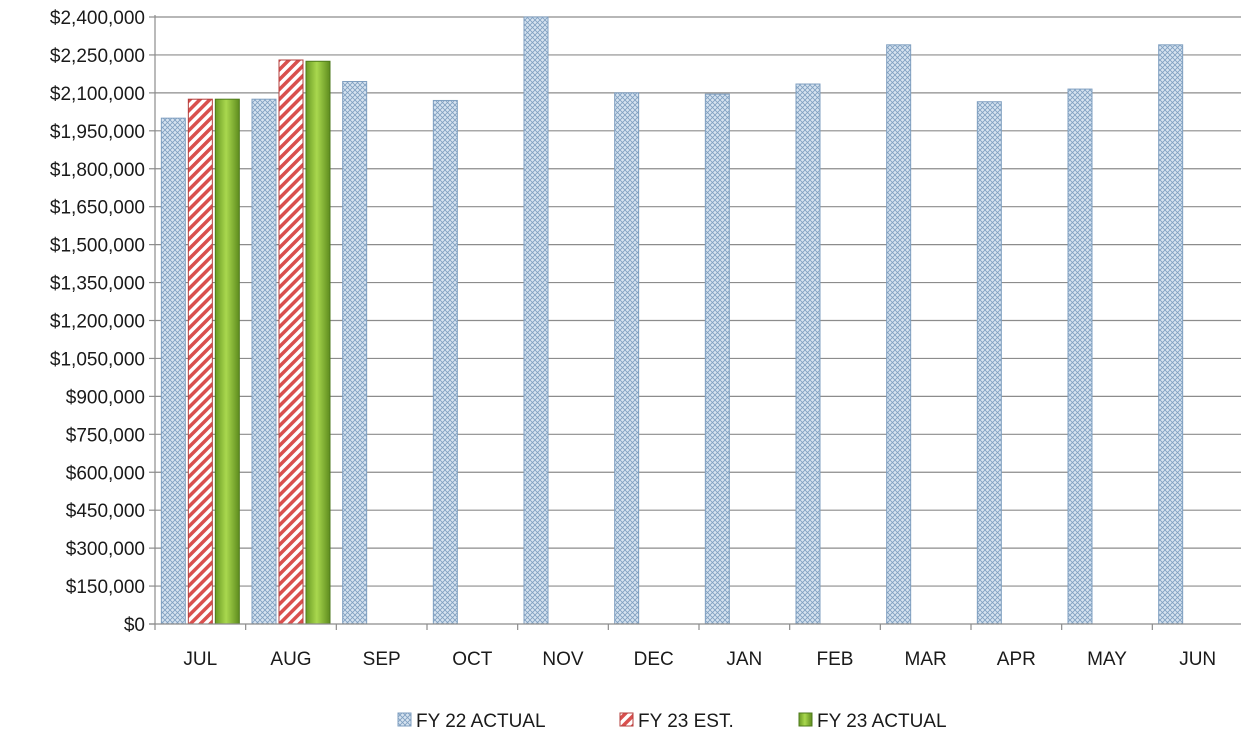 The image size is (1241, 741). I want to click on x-tick-label: JUL, so click(200, 659).